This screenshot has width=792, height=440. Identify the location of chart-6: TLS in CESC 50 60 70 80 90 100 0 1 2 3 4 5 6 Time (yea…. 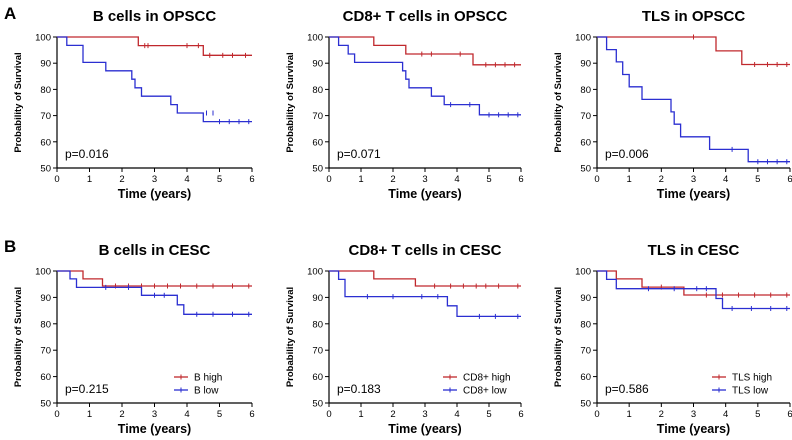
(672, 339).